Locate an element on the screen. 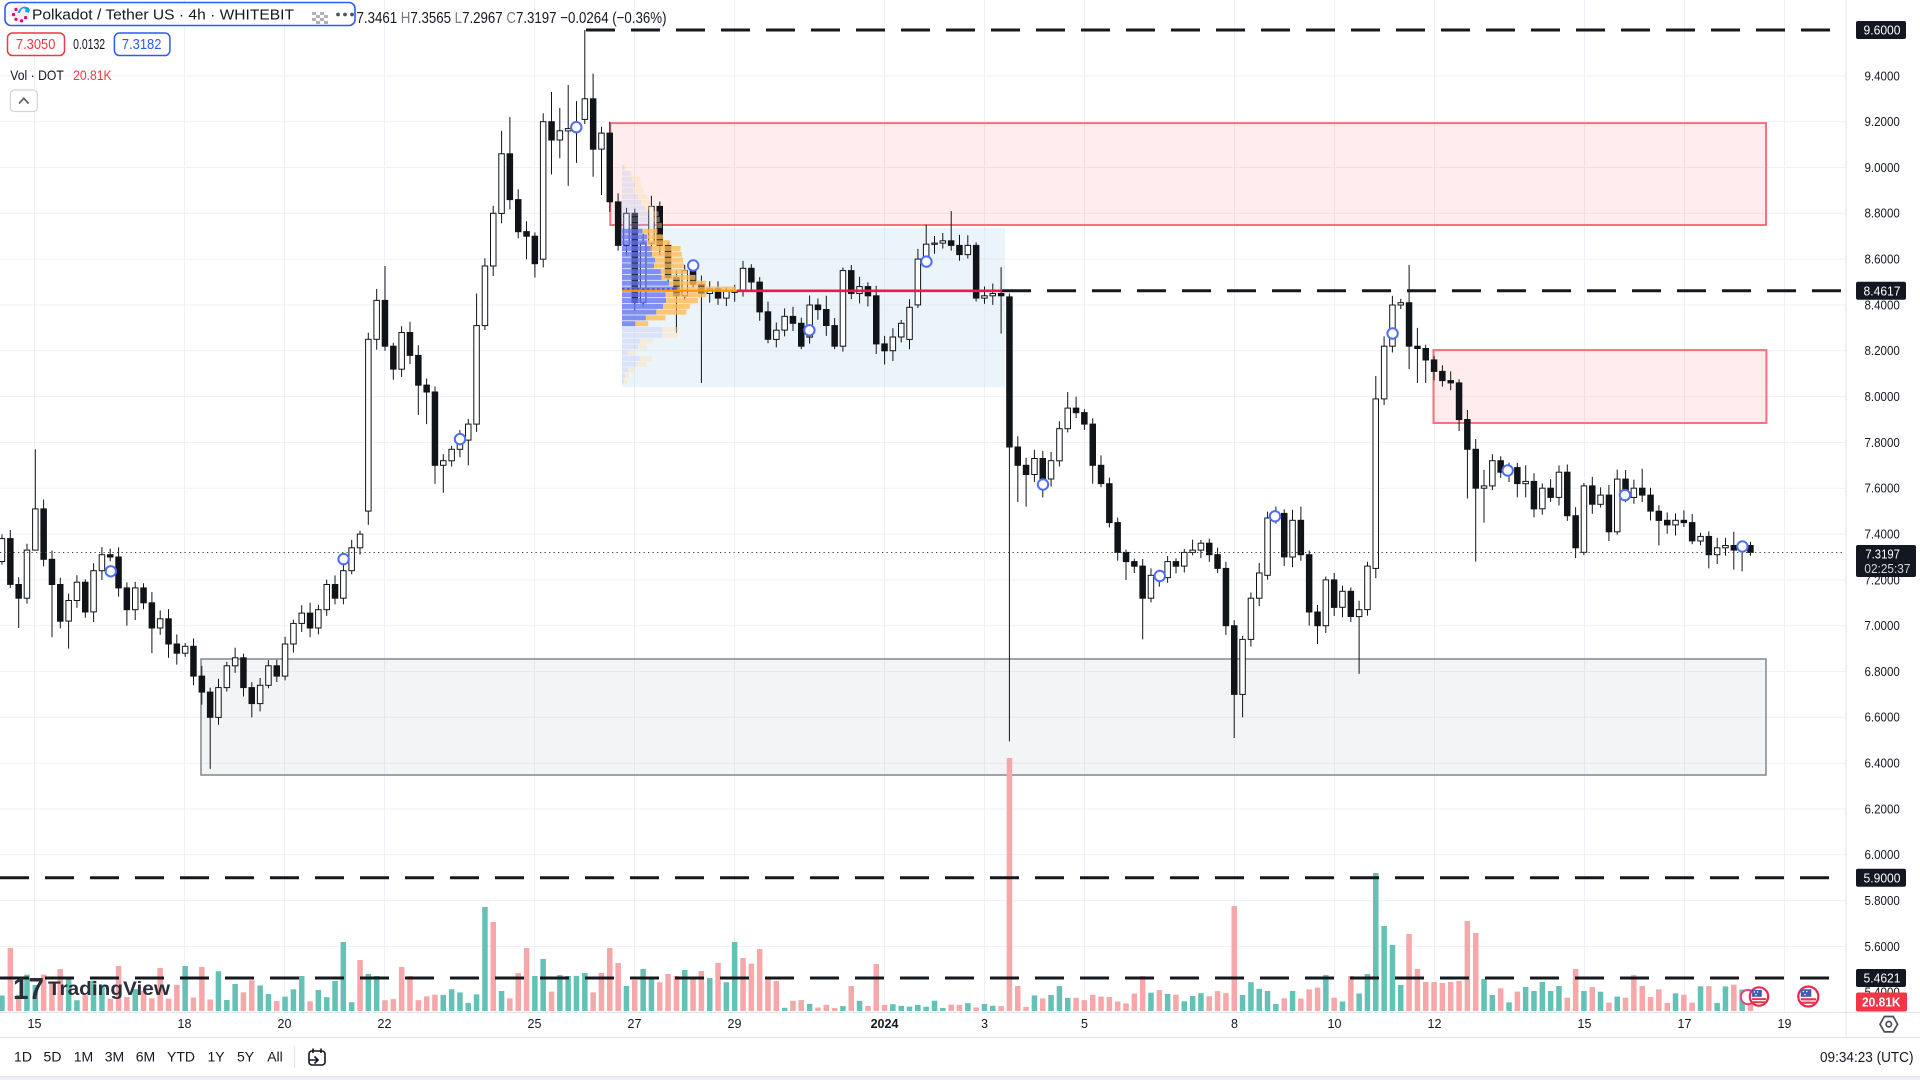 Image resolution: width=1920 pixels, height=1080 pixels. svg-text: 1M is located at coordinates (83, 1057).